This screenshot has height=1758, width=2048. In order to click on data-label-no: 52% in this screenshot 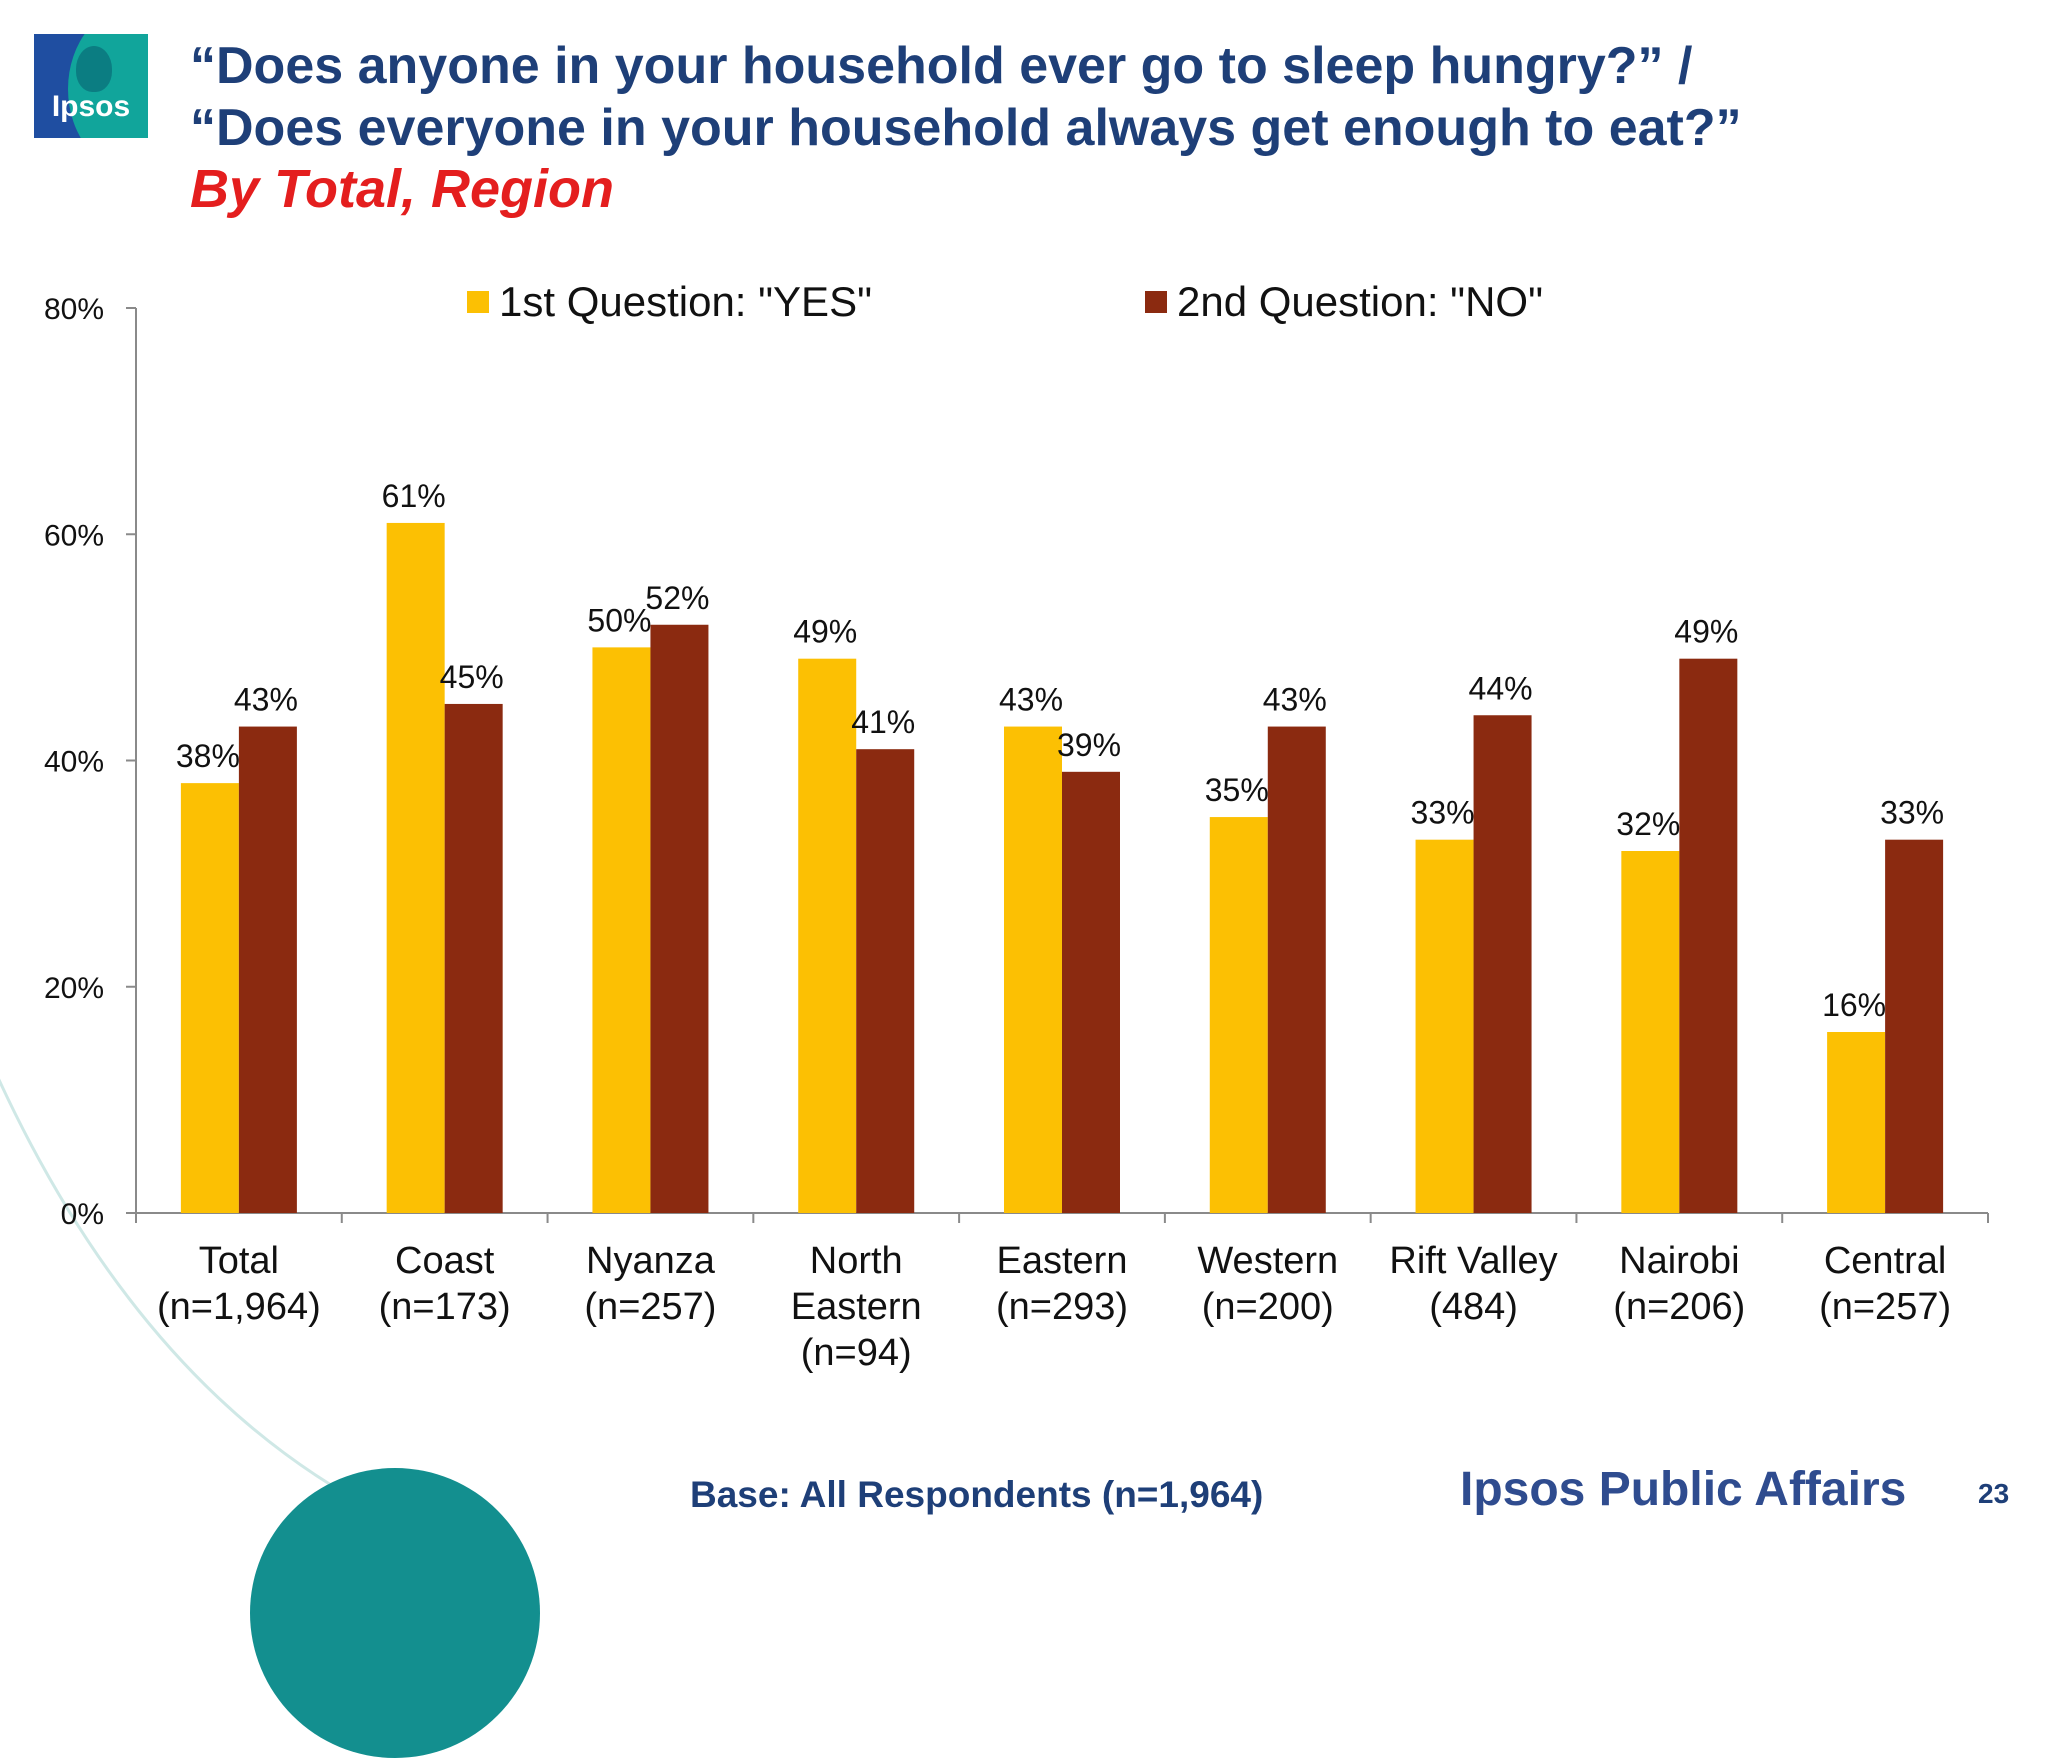, I will do `click(677, 598)`.